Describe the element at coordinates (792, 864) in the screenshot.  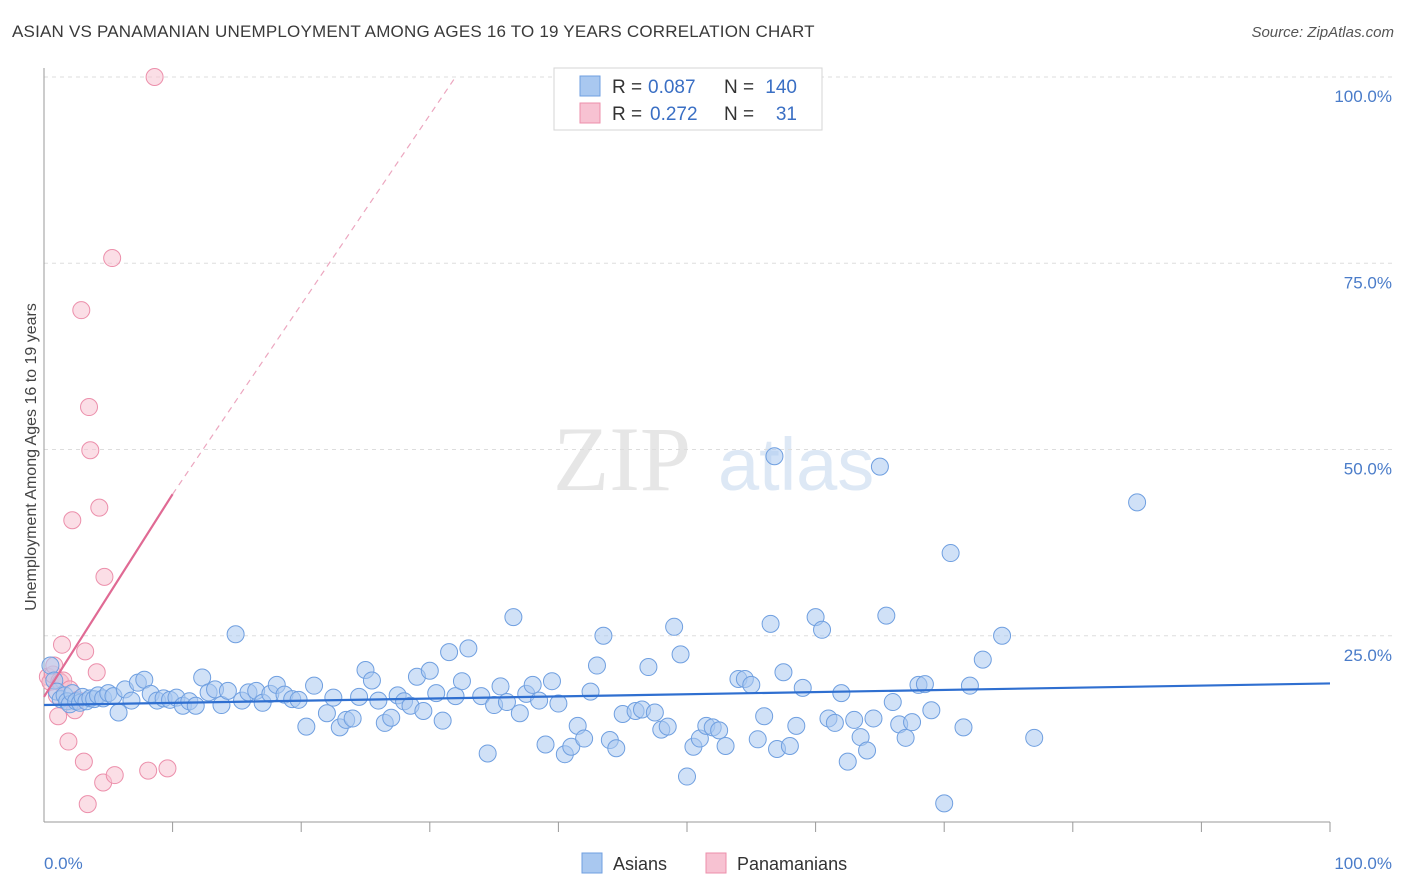
I see `bottom-legend-label-panamanians: Panamanians` at that location.